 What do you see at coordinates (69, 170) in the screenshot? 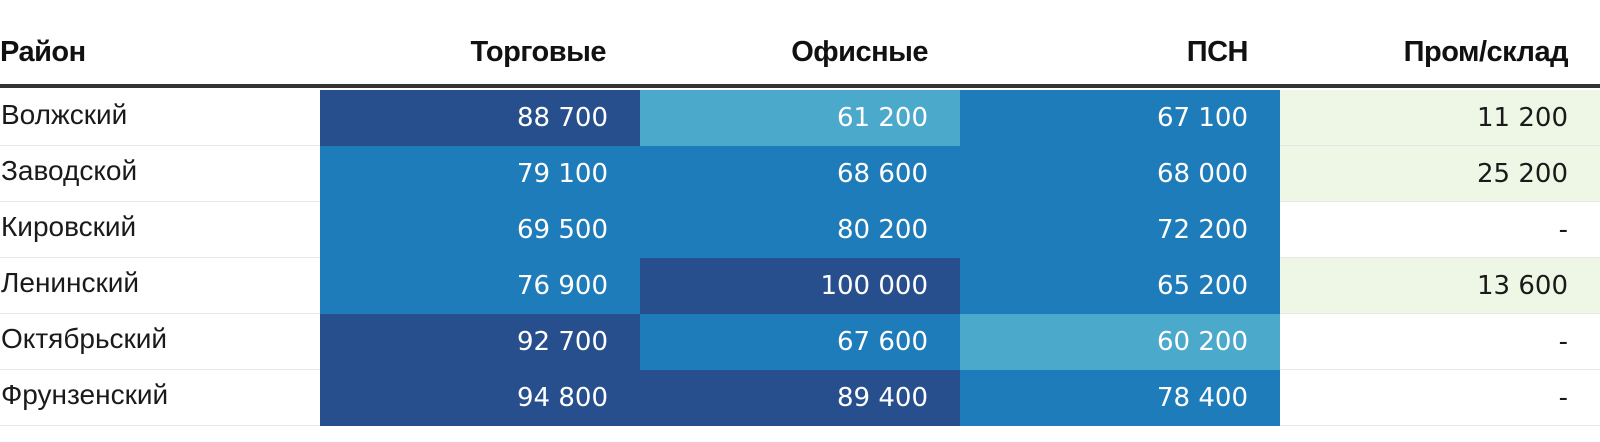
I see `district-name: Заводской` at bounding box center [69, 170].